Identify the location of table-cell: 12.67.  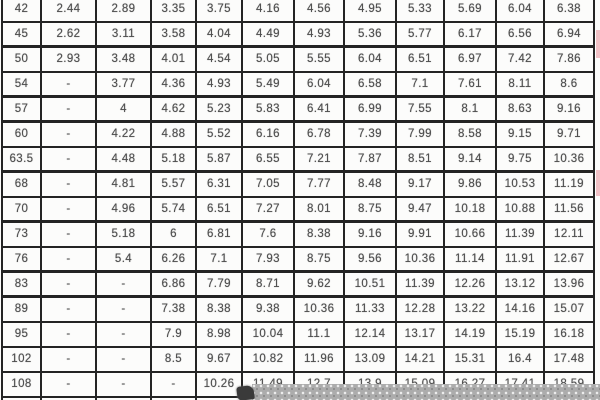
(569, 259).